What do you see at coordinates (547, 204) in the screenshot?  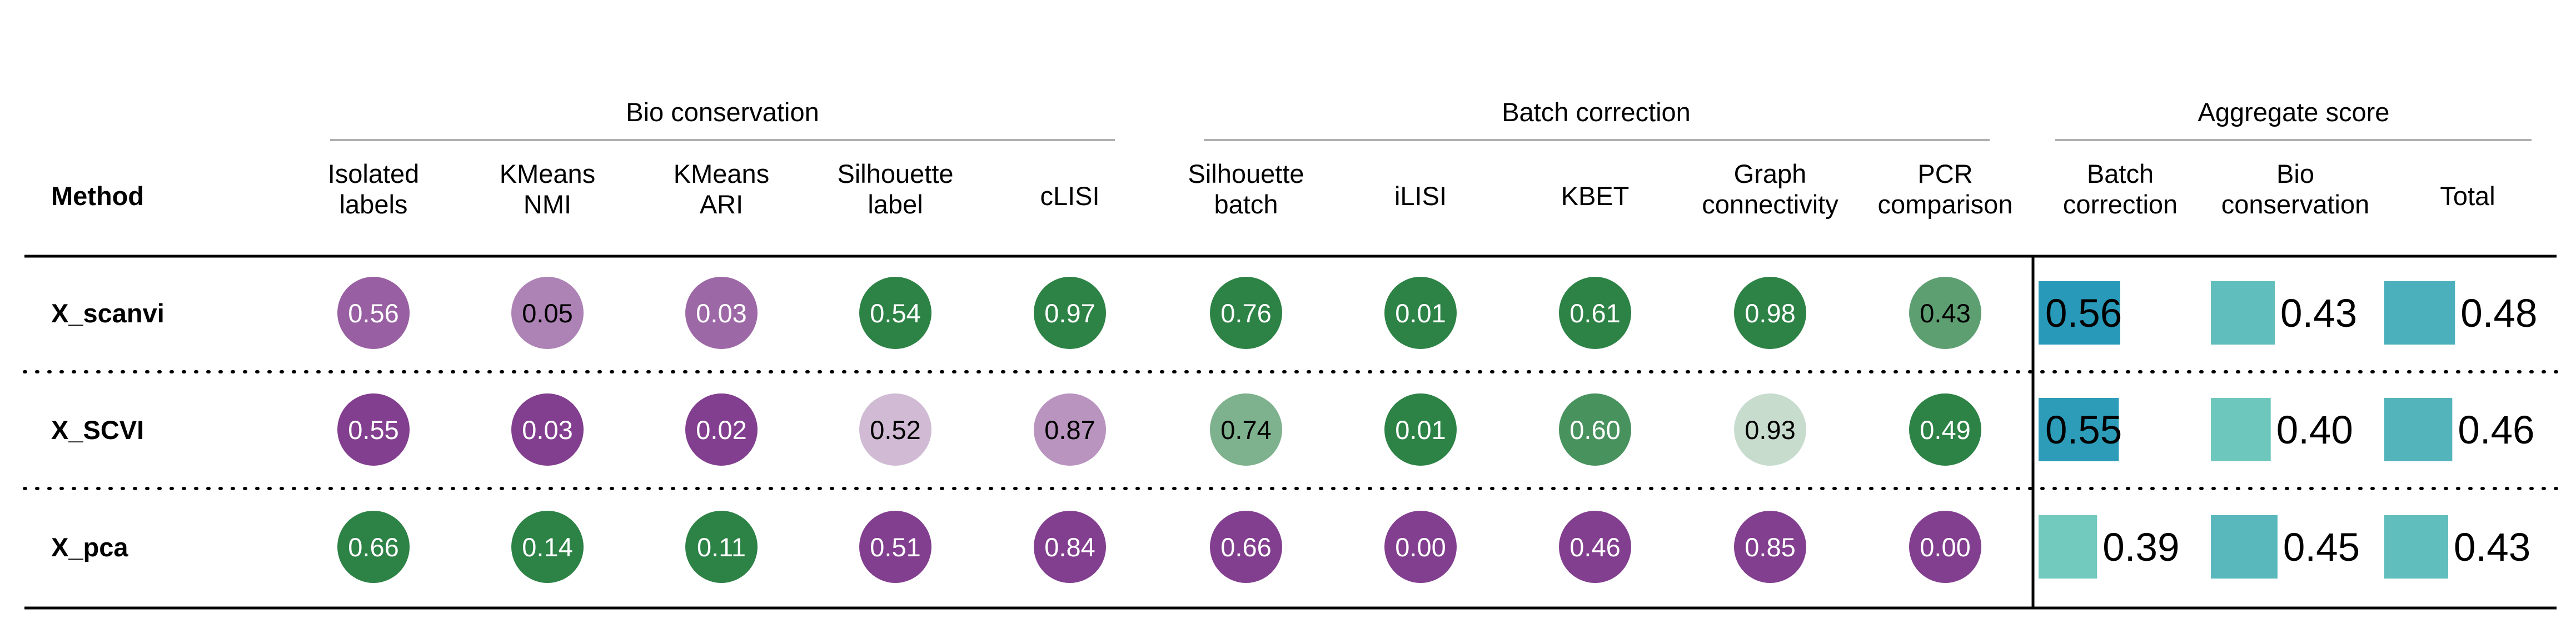 I see `column-header-line: NMI` at bounding box center [547, 204].